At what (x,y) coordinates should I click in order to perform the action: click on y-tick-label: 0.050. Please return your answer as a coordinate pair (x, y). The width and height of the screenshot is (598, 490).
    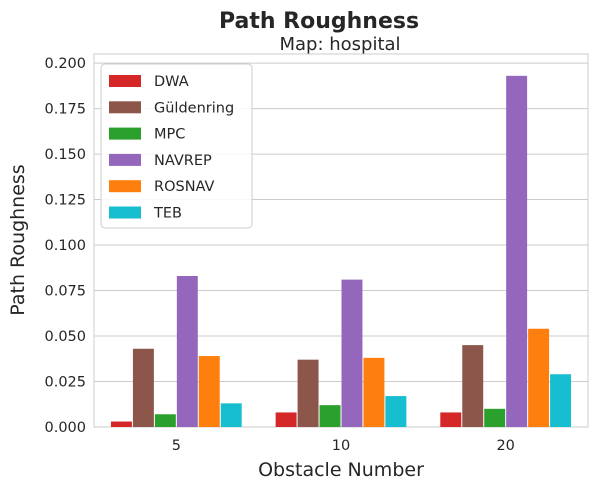
    Looking at the image, I should click on (65, 337).